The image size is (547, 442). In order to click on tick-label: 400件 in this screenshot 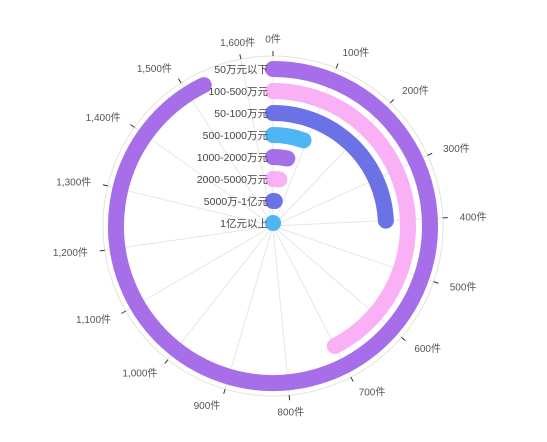, I will do `click(473, 218)`.